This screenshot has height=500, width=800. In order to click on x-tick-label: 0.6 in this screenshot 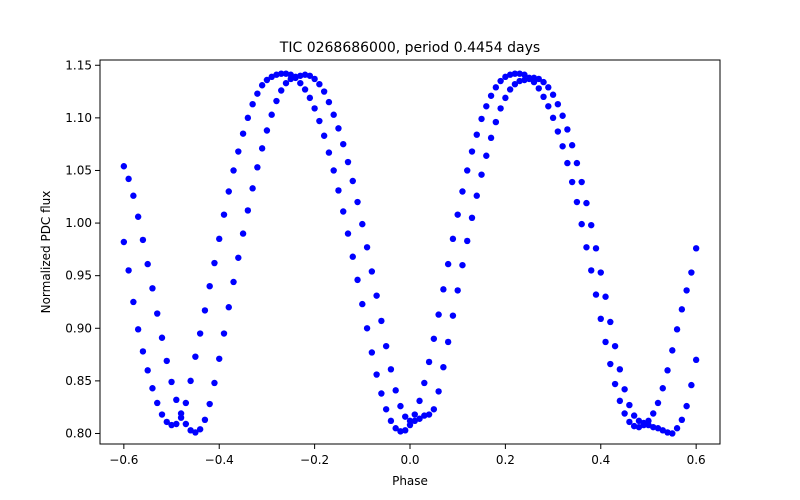, I will do `click(696, 460)`.